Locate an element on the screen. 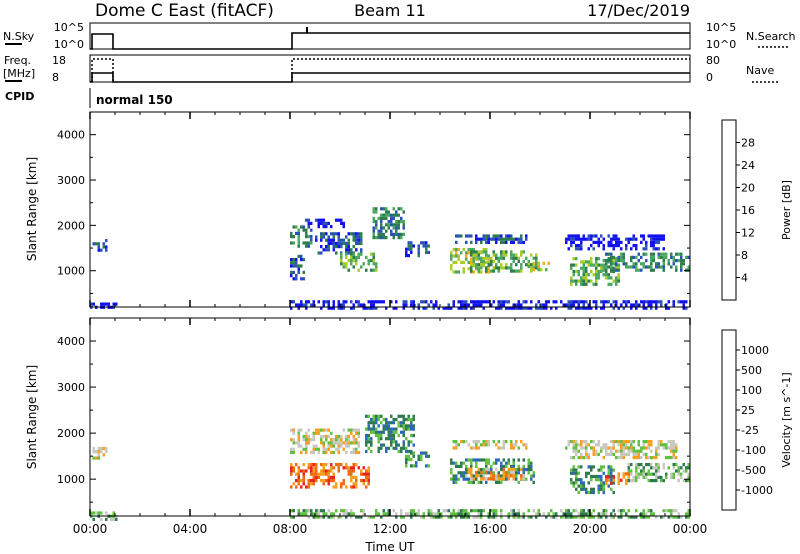  nsky-label: N.Sky is located at coordinates (19, 36).